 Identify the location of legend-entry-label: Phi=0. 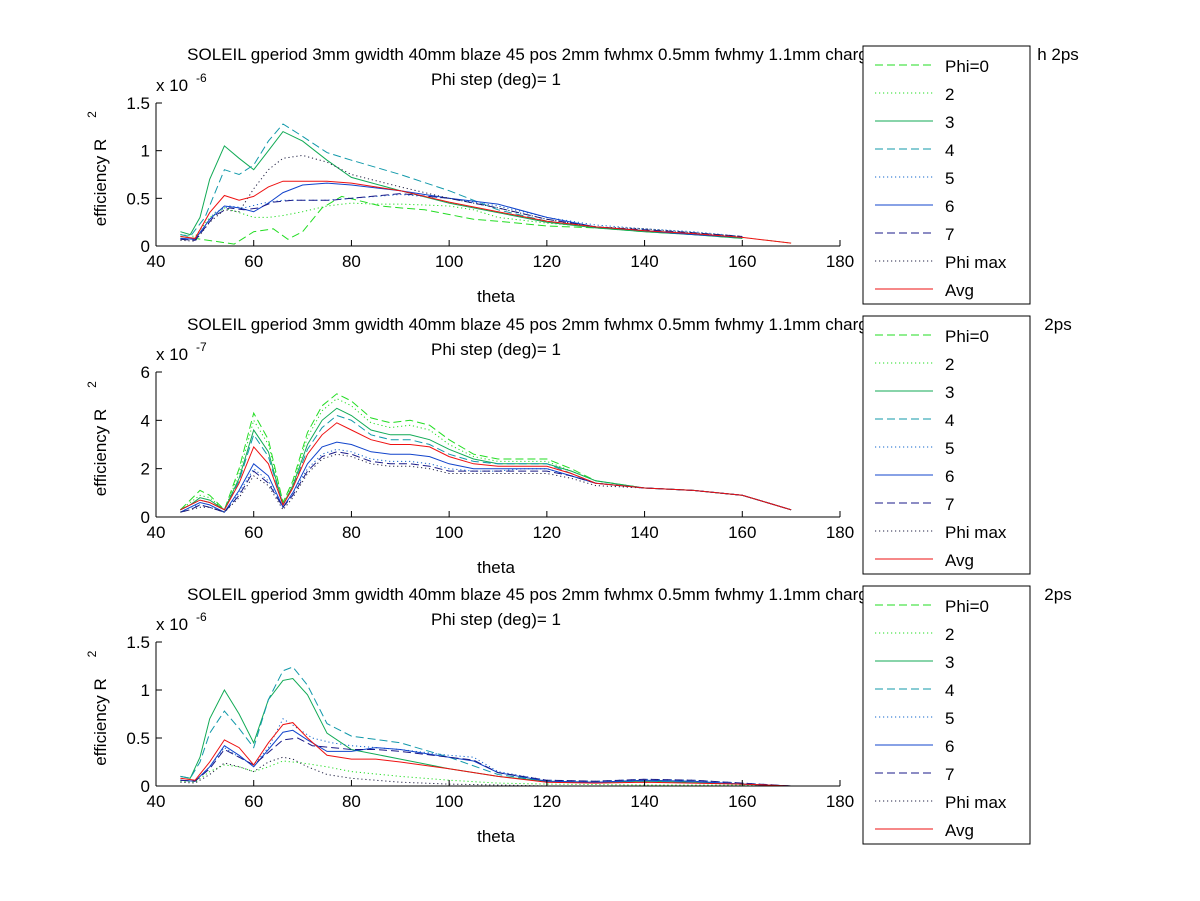
(967, 606).